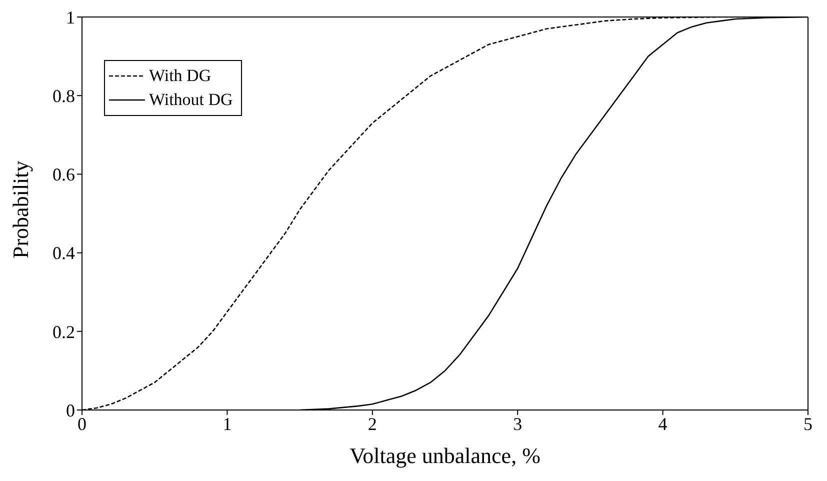 The image size is (827, 481). I want to click on x-tick-label: 2, so click(372, 424).